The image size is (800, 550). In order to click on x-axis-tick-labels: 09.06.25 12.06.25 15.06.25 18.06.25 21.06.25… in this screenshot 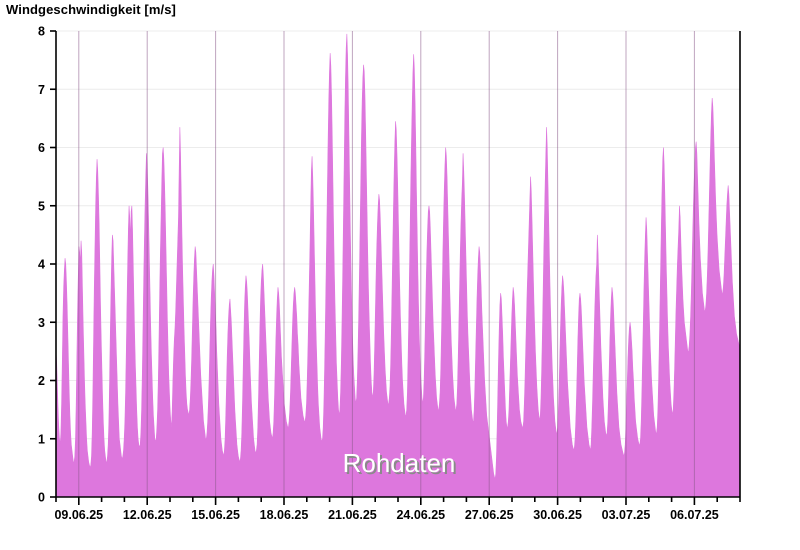, I will do `click(386, 515)`.